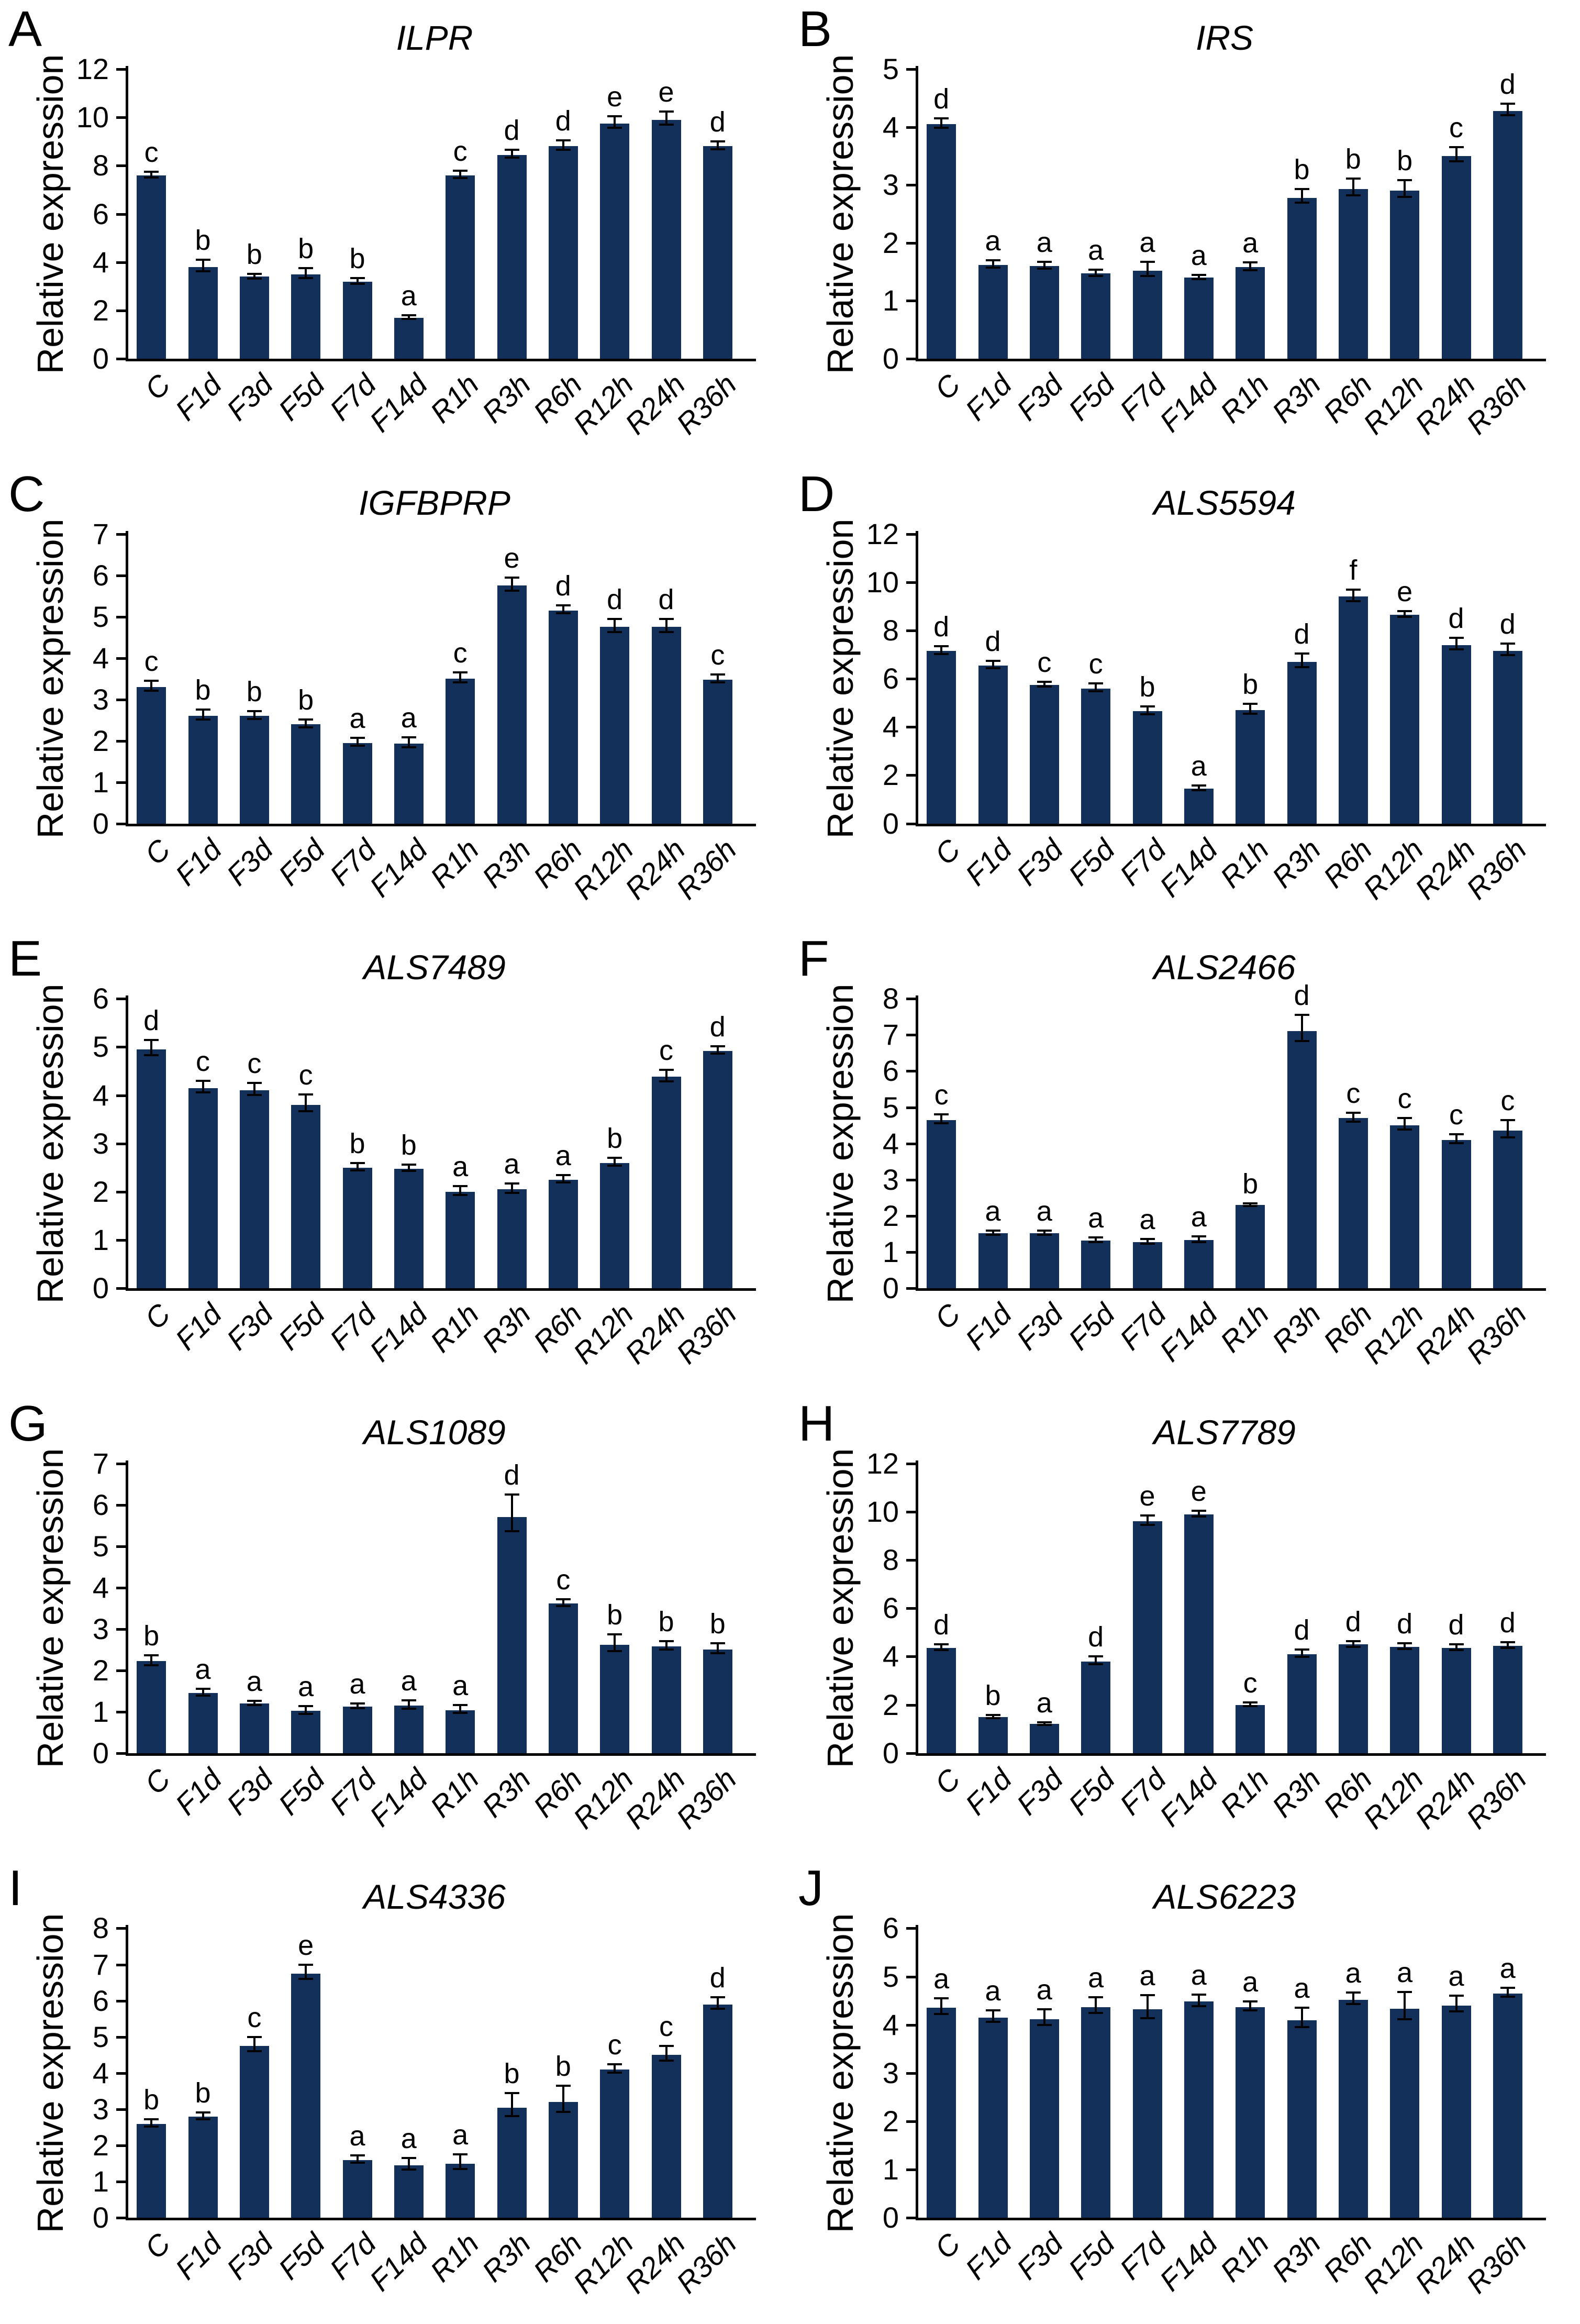 This screenshot has width=1580, height=2324. Describe the element at coordinates (25, 959) in the screenshot. I see `panel-letter-E: E` at that location.